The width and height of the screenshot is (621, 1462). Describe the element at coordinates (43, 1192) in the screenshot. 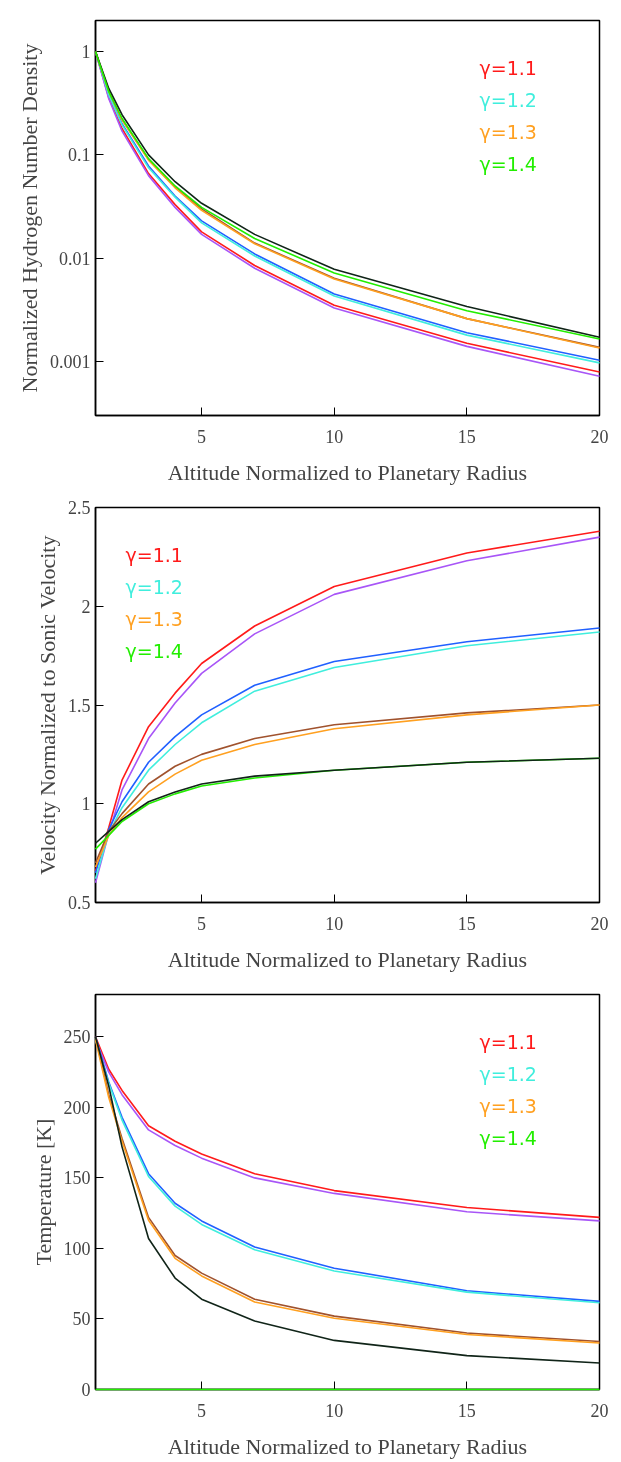

I see `y-axis-title: Temperature [K]` at that location.